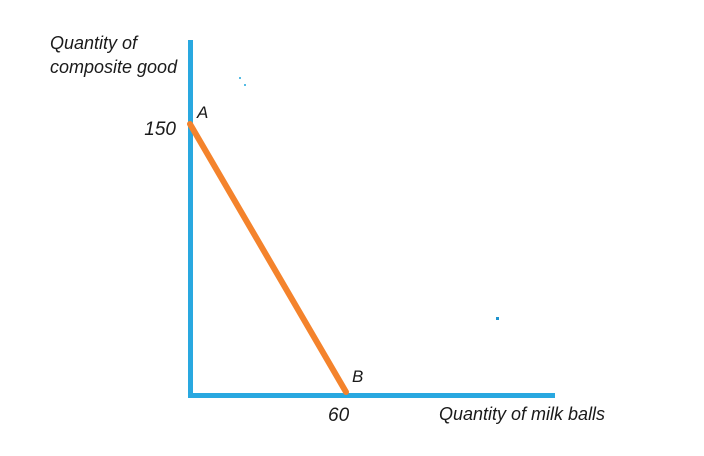 Image resolution: width=704 pixels, height=456 pixels. What do you see at coordinates (203, 112) in the screenshot?
I see `point-a-label: A` at bounding box center [203, 112].